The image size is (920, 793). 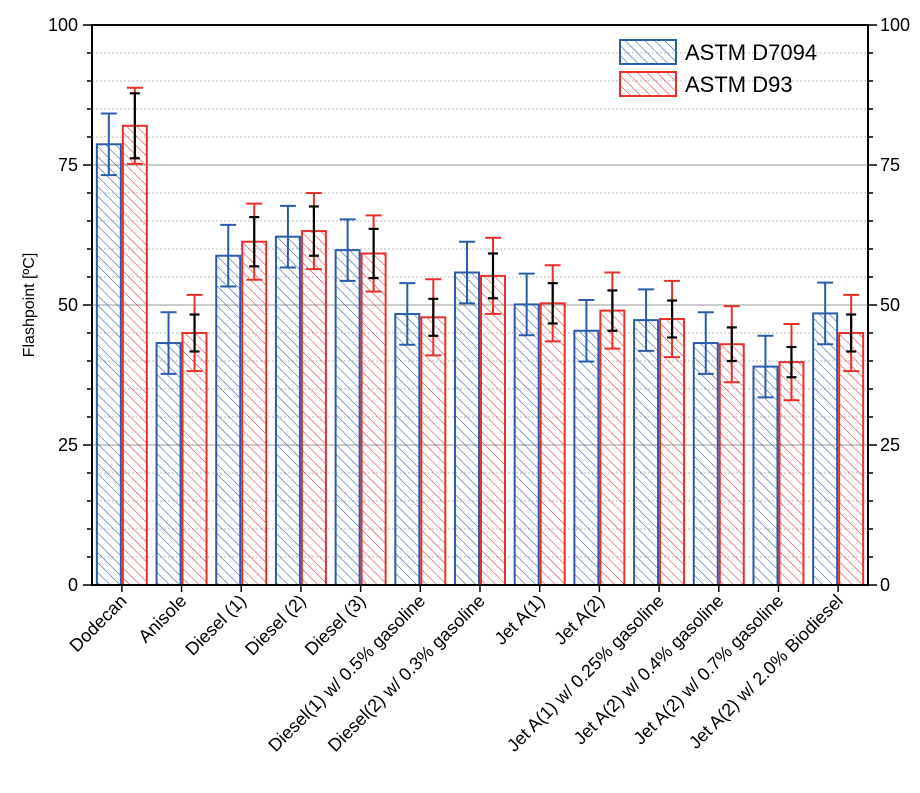 I want to click on y-tick-label-left: 75, so click(x=68, y=165).